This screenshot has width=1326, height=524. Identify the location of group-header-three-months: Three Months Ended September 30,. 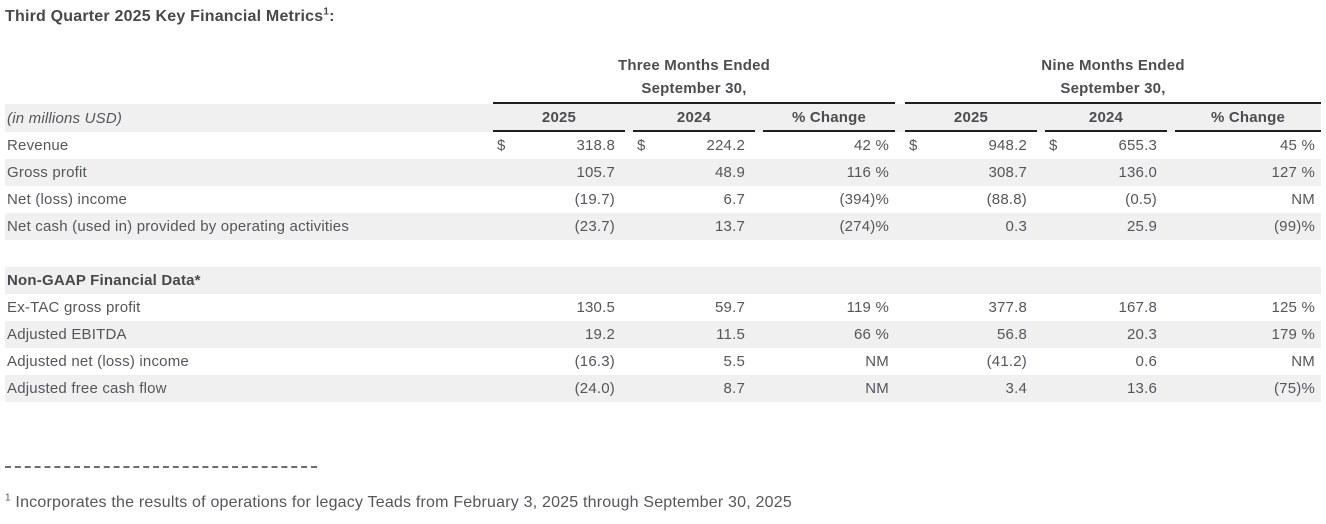
(694, 79).